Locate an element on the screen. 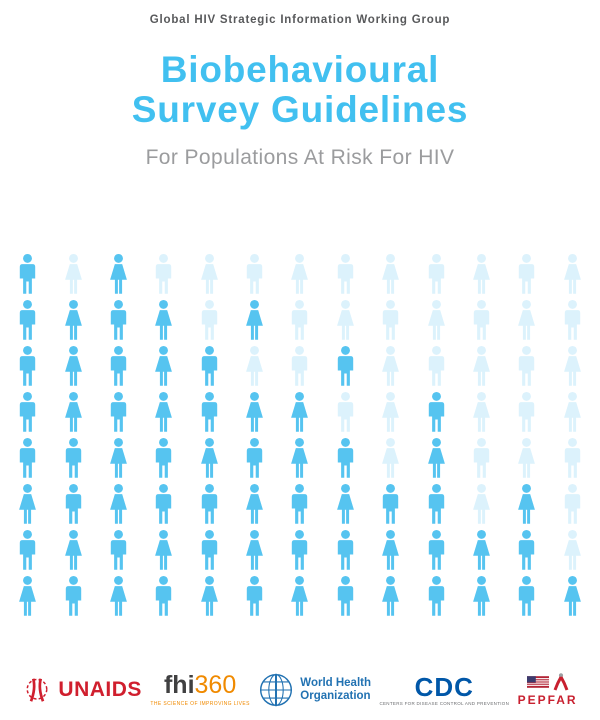 This screenshot has width=600, height=720. pepfar-emblem is located at coordinates (547, 682).